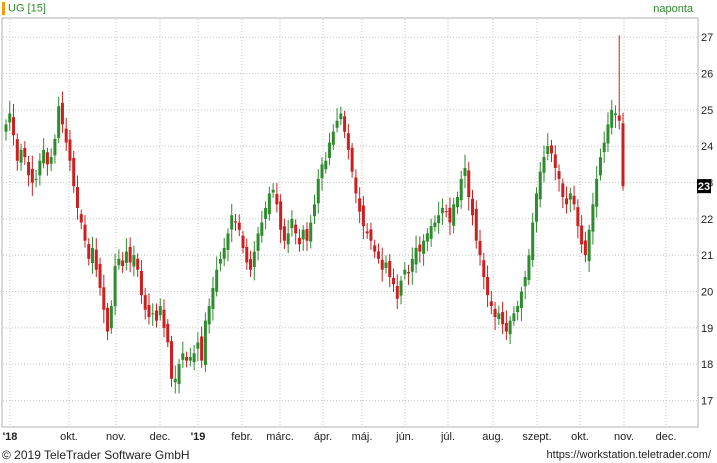 Image resolution: width=717 pixels, height=463 pixels. I want to click on accent-marker, so click(3, 8).